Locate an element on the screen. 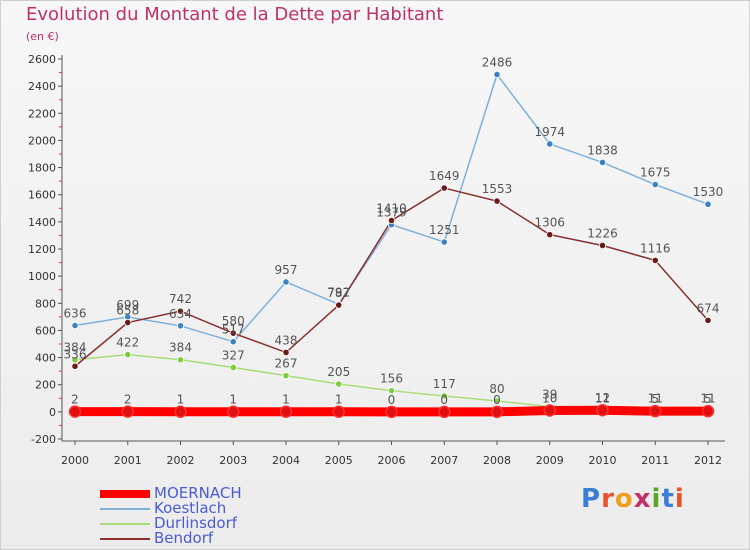  data-label-bendorf: 1306 is located at coordinates (549, 223).